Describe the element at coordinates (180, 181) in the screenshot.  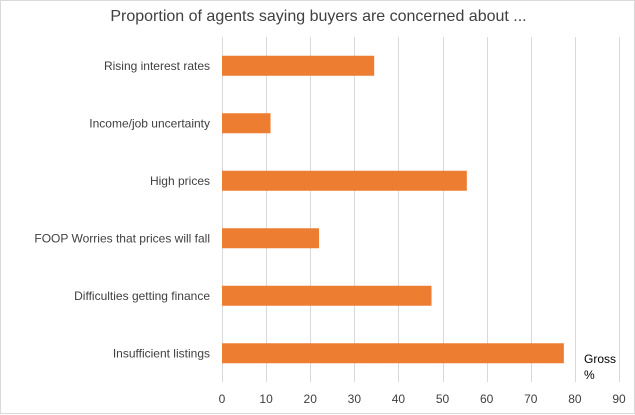
I see `category-label-2: High prices` at that location.